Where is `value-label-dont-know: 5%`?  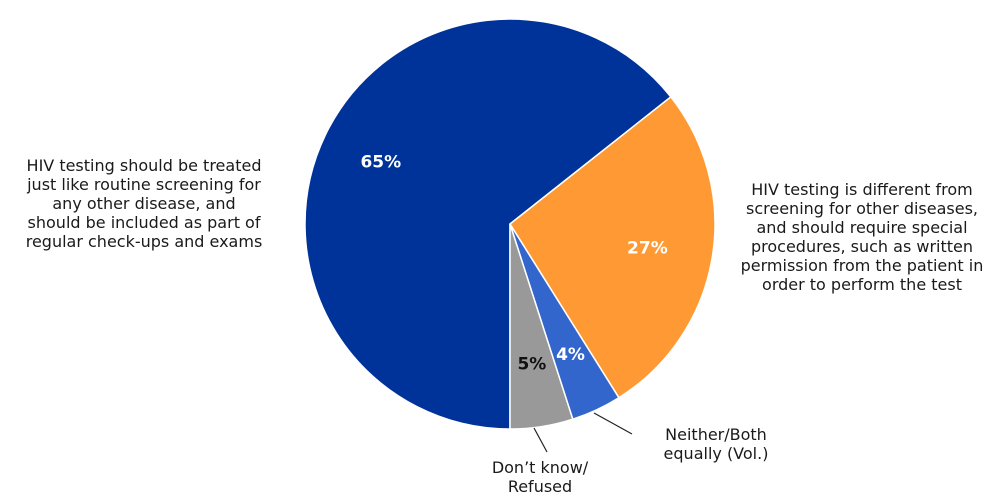 value-label-dont-know: 5% is located at coordinates (531, 365).